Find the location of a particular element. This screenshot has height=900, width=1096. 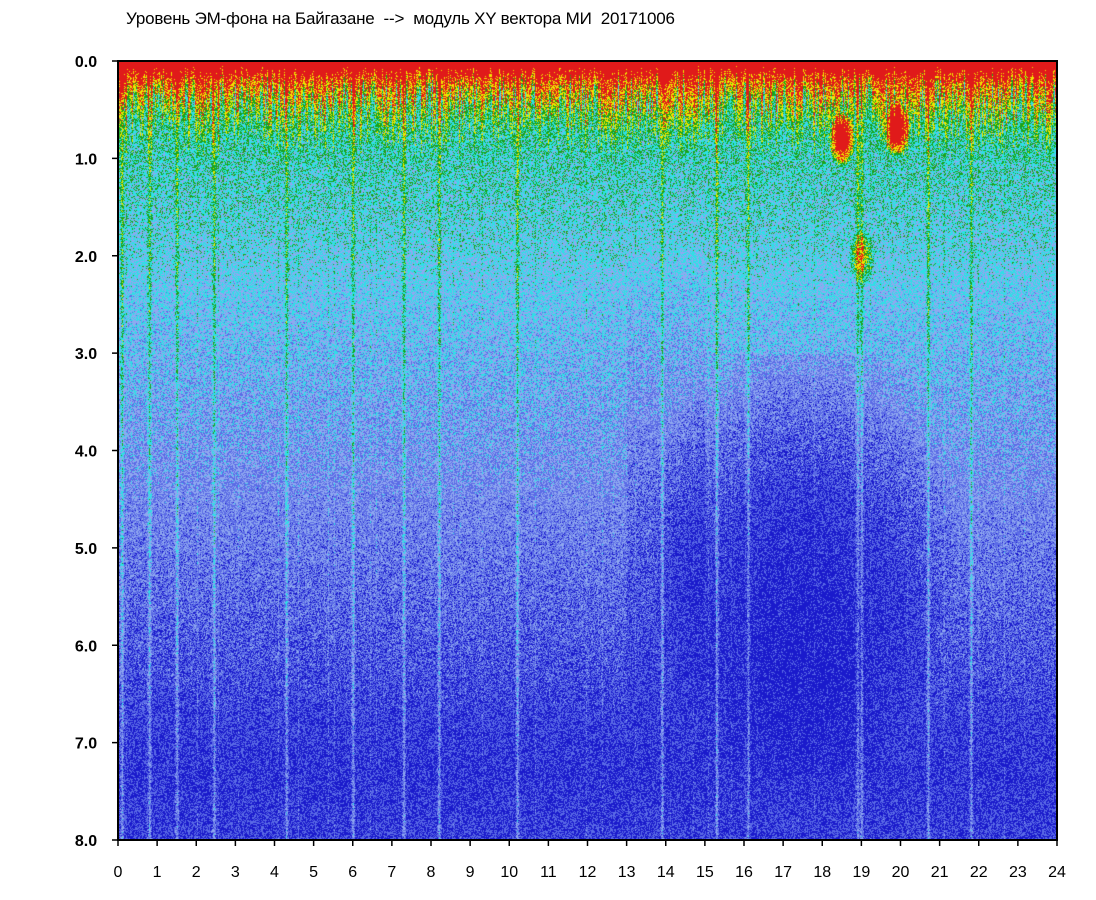

x-tick-label: 0 is located at coordinates (118, 872).